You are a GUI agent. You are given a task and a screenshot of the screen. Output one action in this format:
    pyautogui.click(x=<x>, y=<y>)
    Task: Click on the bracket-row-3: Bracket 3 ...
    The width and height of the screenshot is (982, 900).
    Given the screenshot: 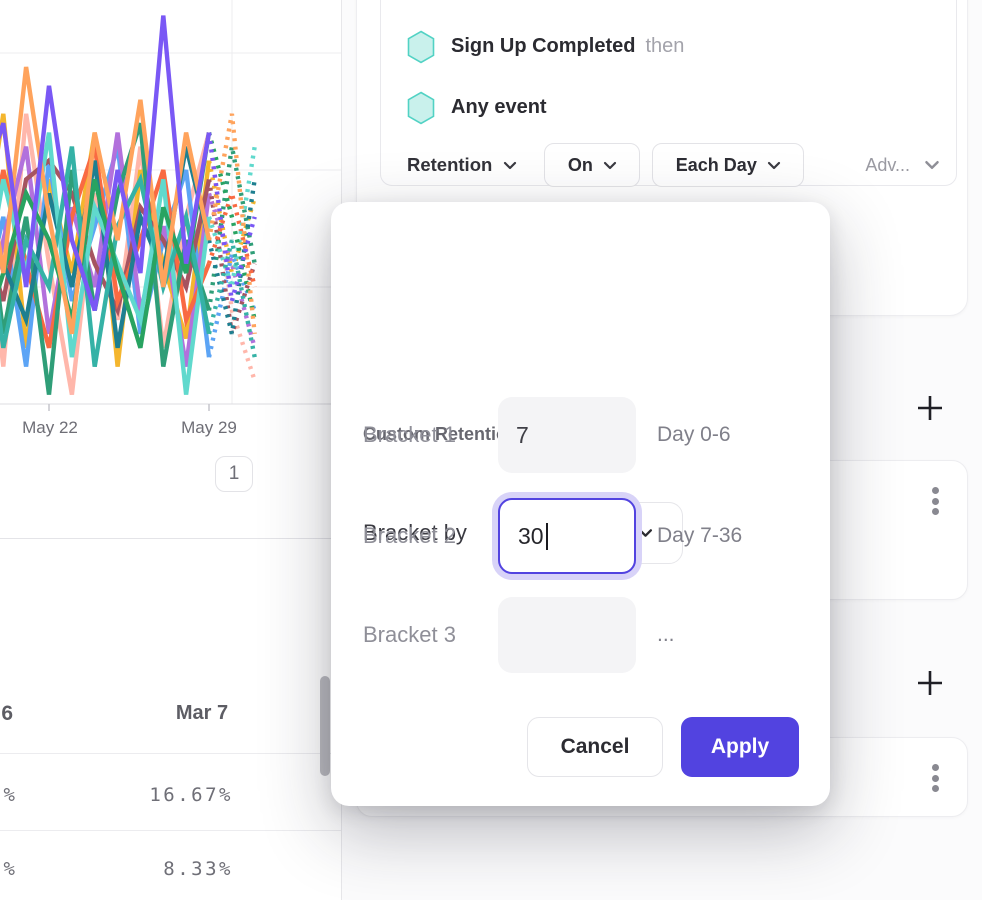 What is the action you would take?
    pyautogui.click(x=580, y=635)
    